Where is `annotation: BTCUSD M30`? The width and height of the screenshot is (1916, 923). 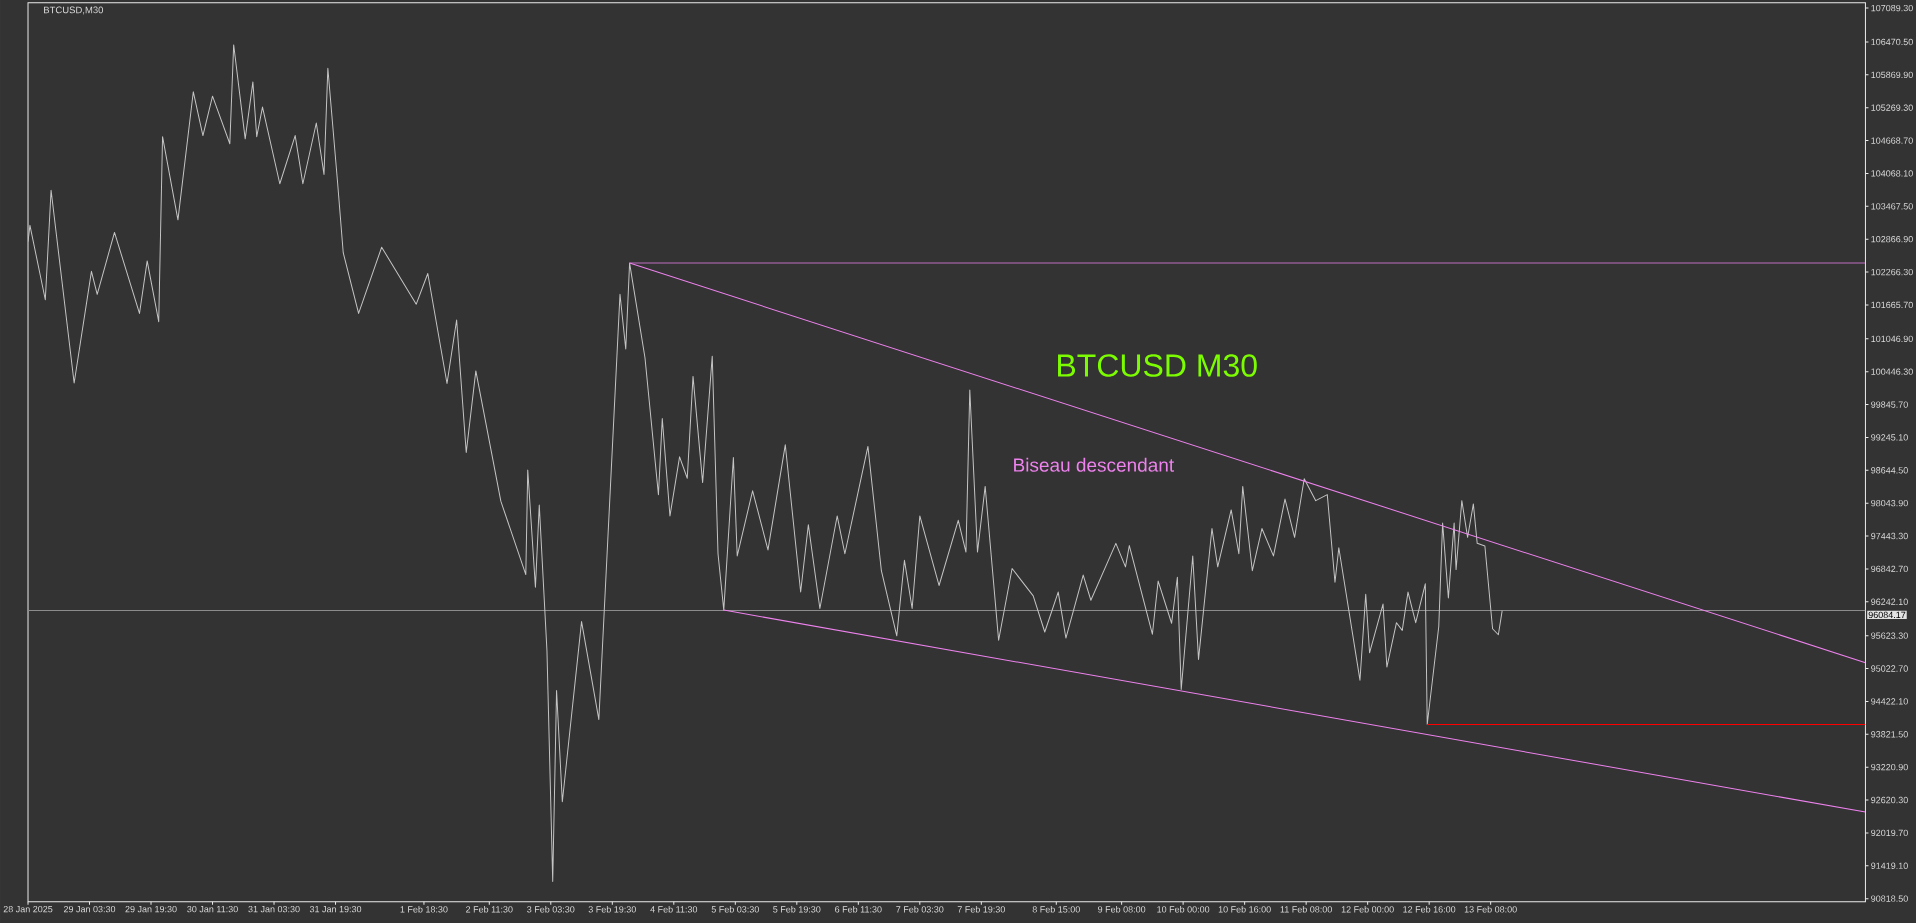 annotation: BTCUSD M30 is located at coordinates (1157, 365).